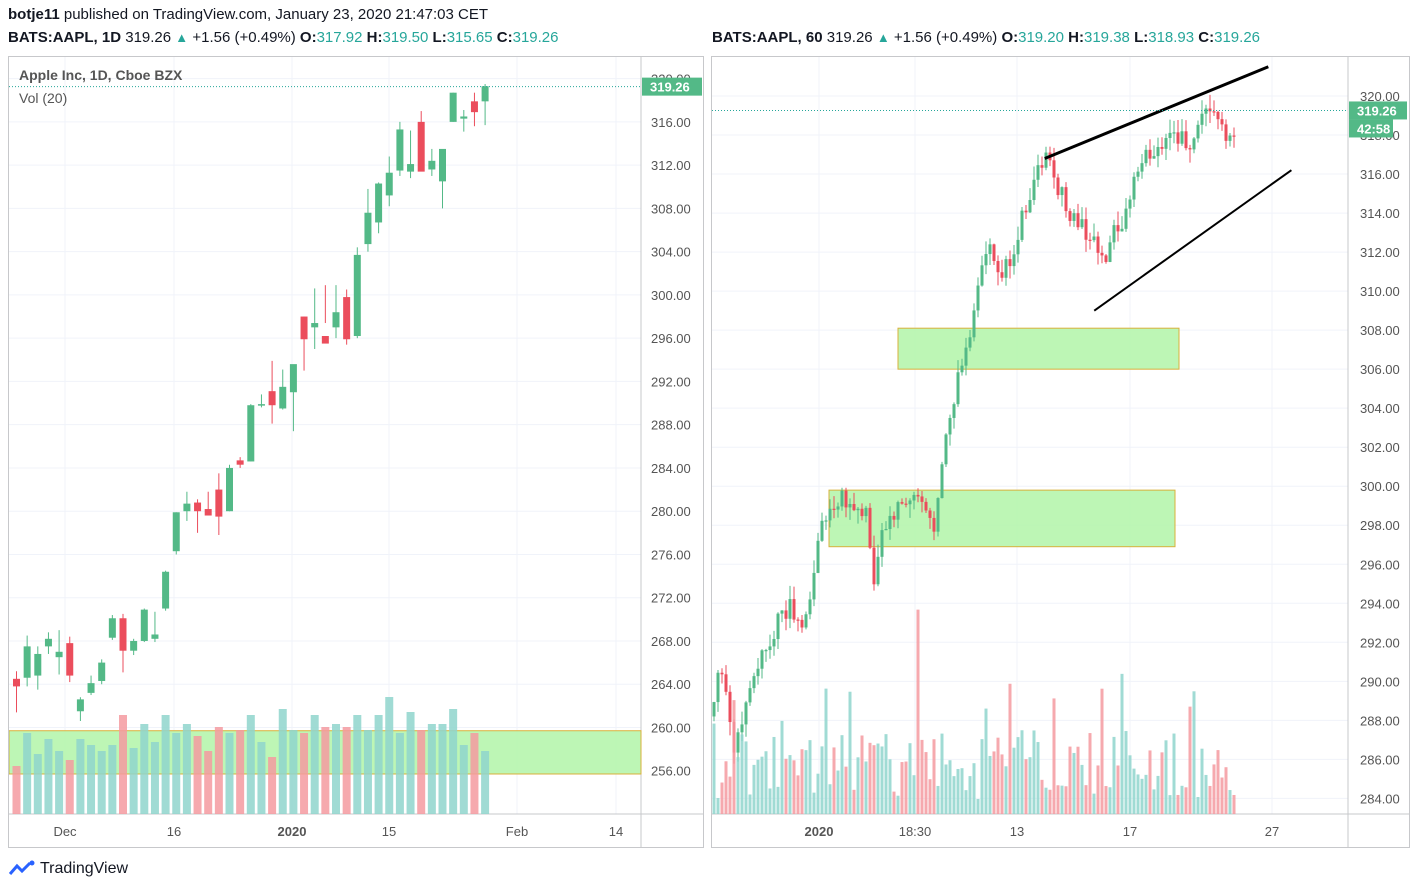 The image size is (1416, 894). I want to click on y-axis-tick-label: 288.00, so click(671, 425).